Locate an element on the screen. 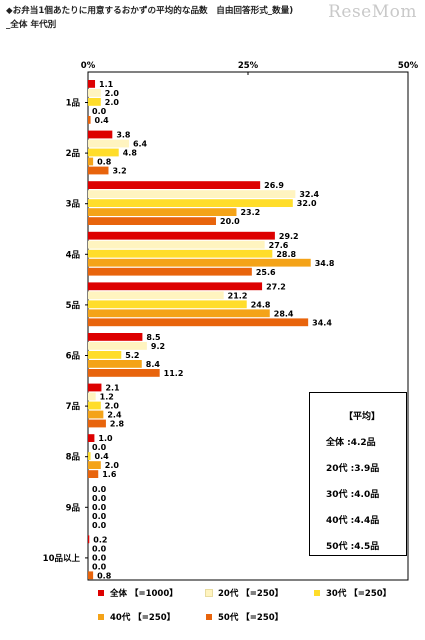 This screenshot has height=640, width=425. data-label: 9.2 is located at coordinates (158, 346).